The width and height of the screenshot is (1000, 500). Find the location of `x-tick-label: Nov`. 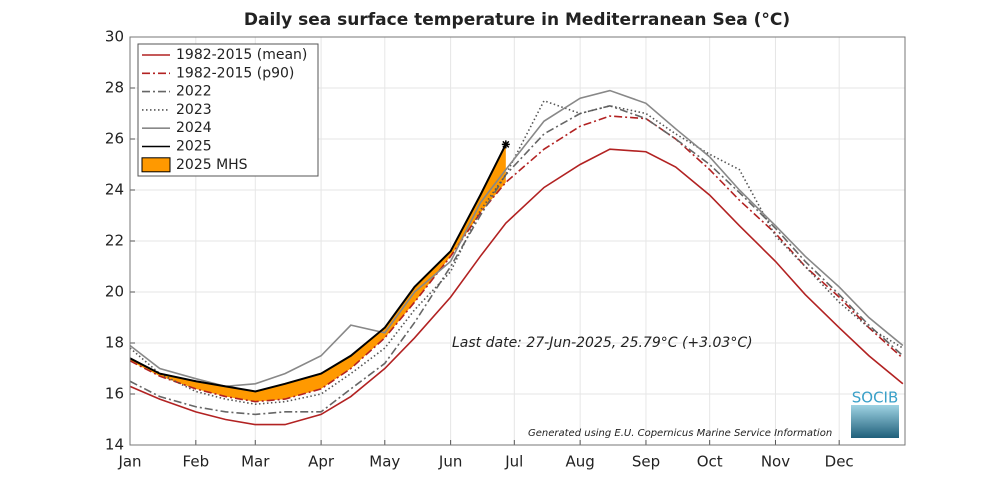

x-tick-label: Nov is located at coordinates (775, 462).